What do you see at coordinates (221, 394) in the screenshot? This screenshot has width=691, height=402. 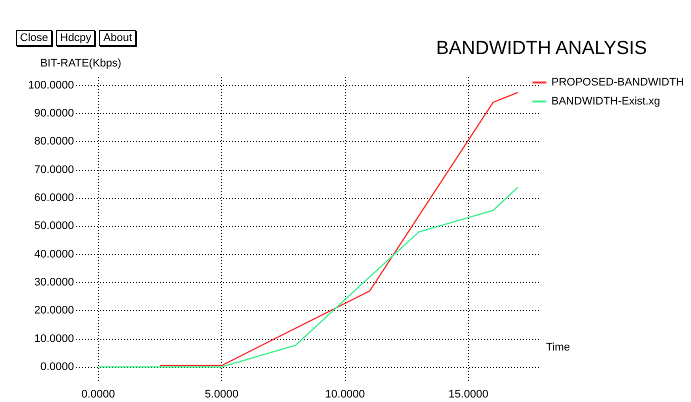 I see `x-tick-label: 5.0000` at bounding box center [221, 394].